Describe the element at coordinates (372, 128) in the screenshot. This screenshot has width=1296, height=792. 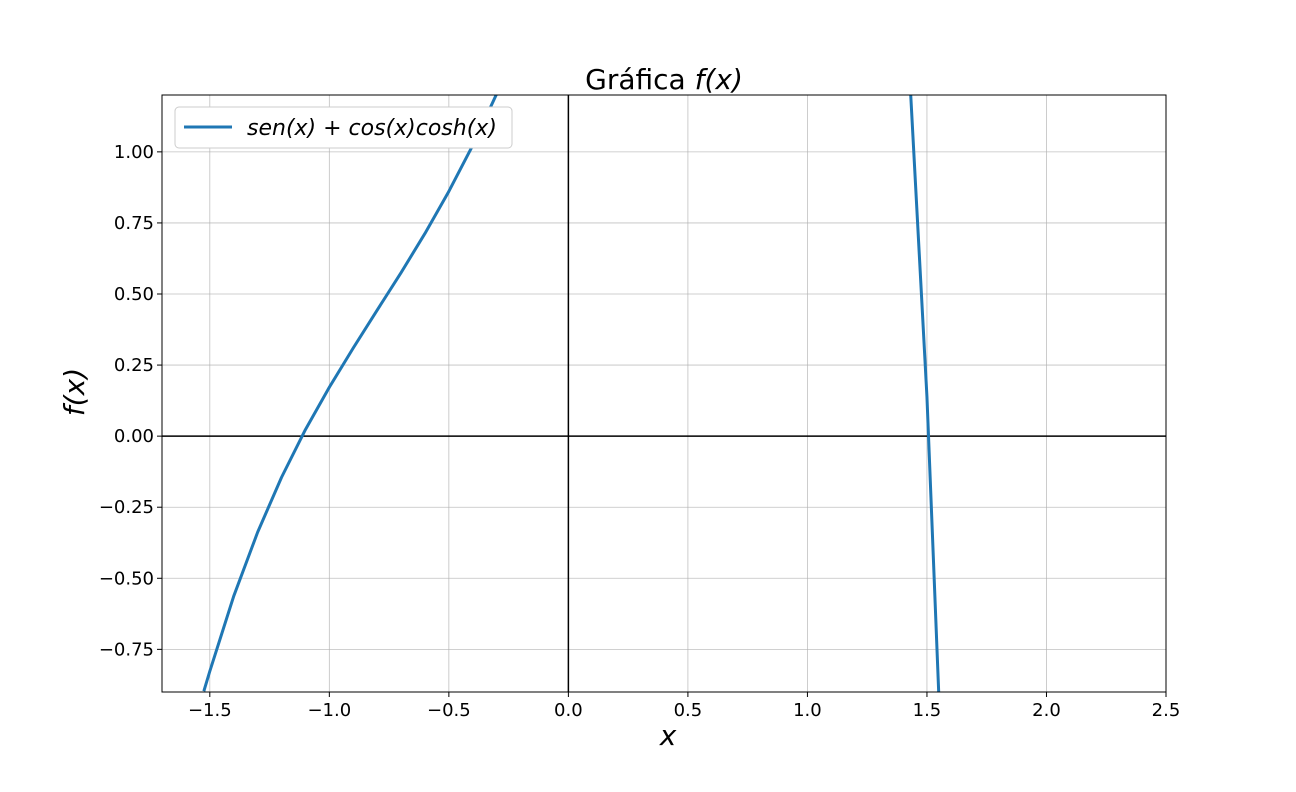
I see `legend-label: sen(x) + cos(x)cosh(x)` at that location.